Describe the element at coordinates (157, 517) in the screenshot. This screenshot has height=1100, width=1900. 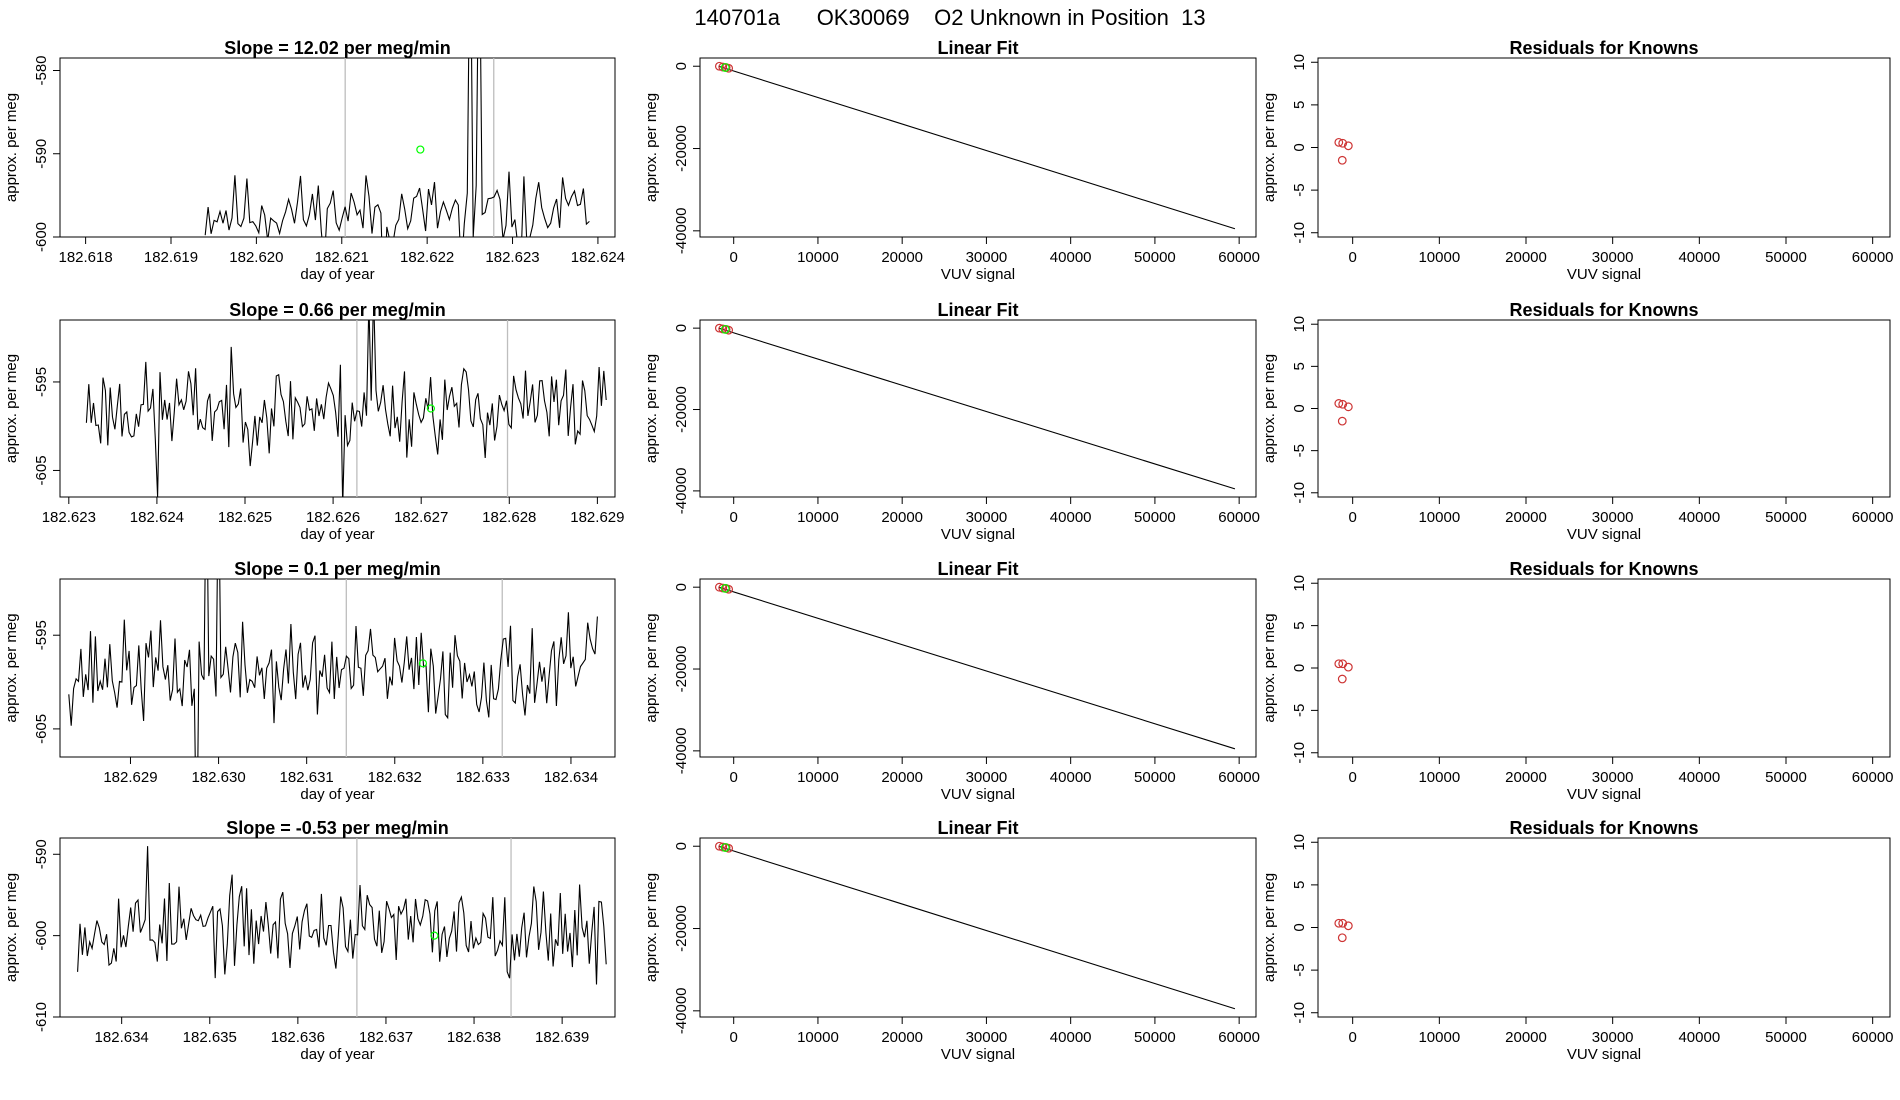
I see `x-tick-label: 182.624` at that location.